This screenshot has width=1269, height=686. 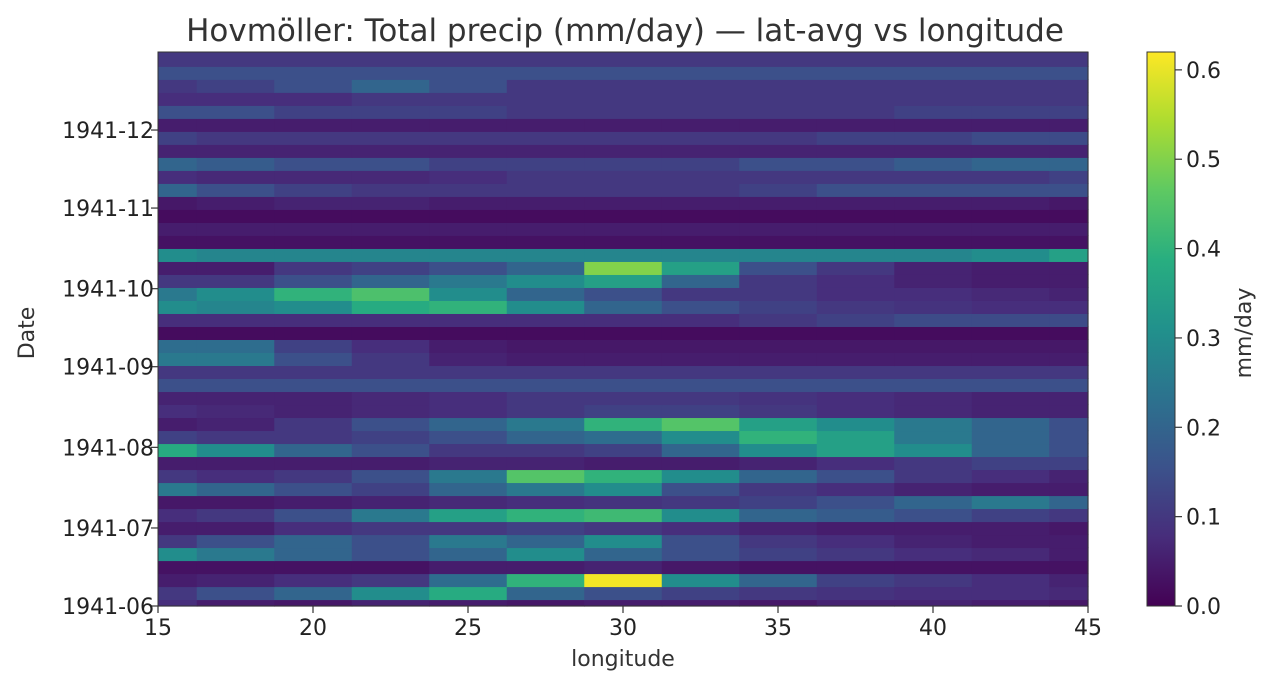 I want to click on x-tick-label: 20, so click(x=313, y=628).